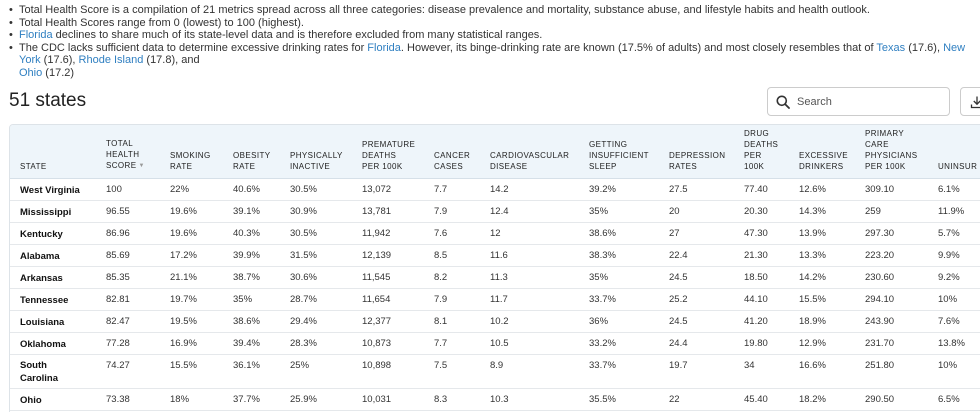 Image resolution: width=980 pixels, height=412 pixels. What do you see at coordinates (975, 102) in the screenshot?
I see `download-icon` at bounding box center [975, 102].